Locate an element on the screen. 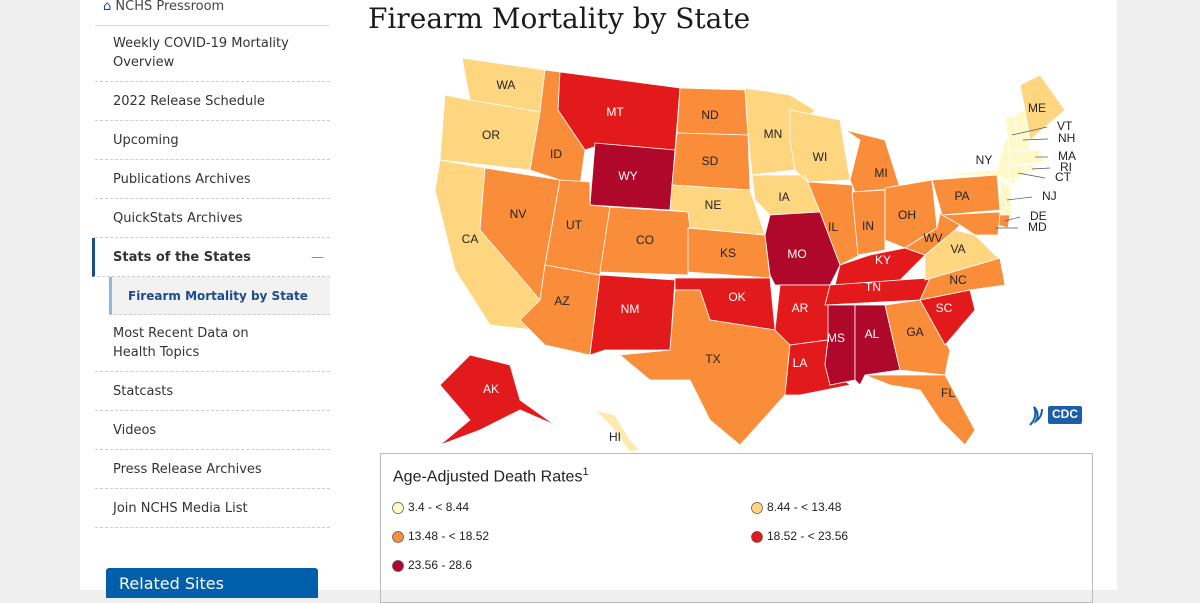 The image size is (1200, 603). state-label: OR is located at coordinates (491, 135).